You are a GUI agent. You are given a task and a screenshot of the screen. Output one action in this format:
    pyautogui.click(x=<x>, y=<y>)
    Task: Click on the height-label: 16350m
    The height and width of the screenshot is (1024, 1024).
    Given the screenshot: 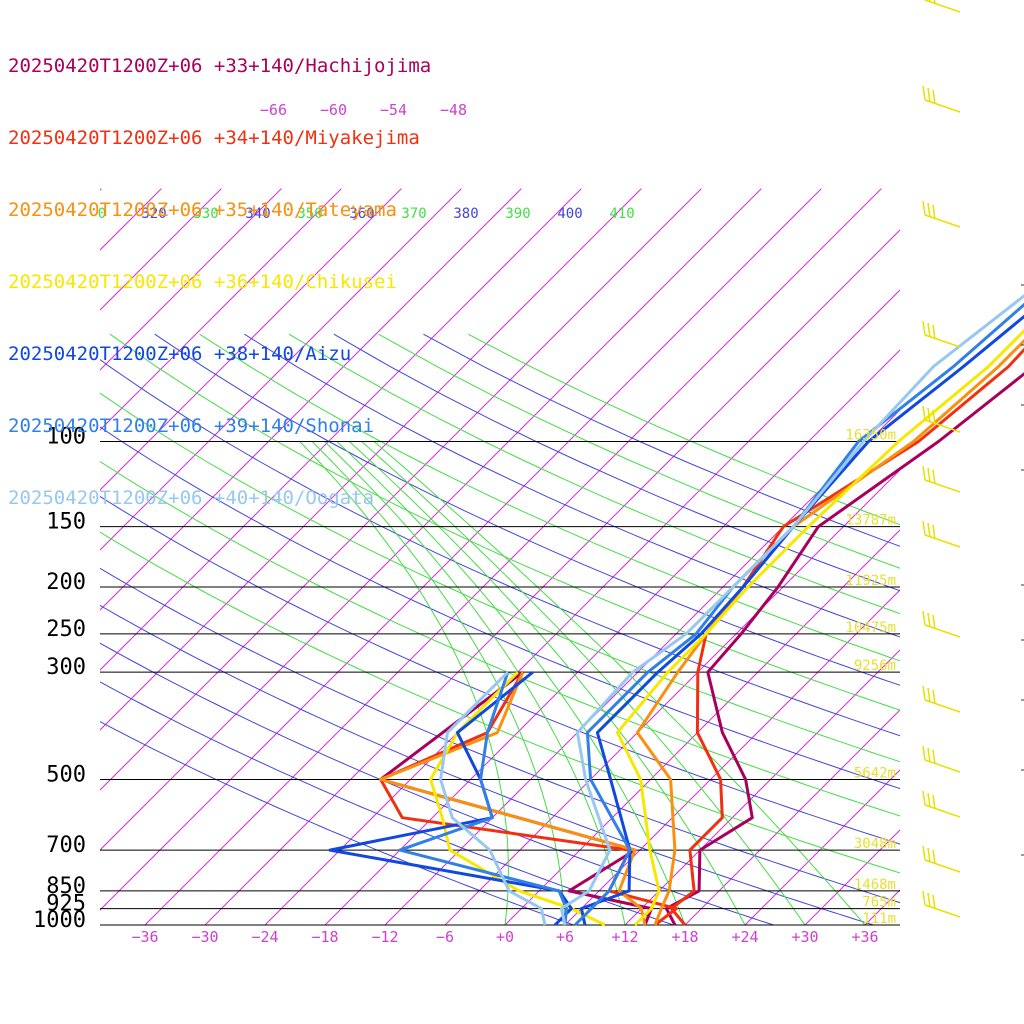 What is the action you would take?
    pyautogui.click(x=870, y=435)
    